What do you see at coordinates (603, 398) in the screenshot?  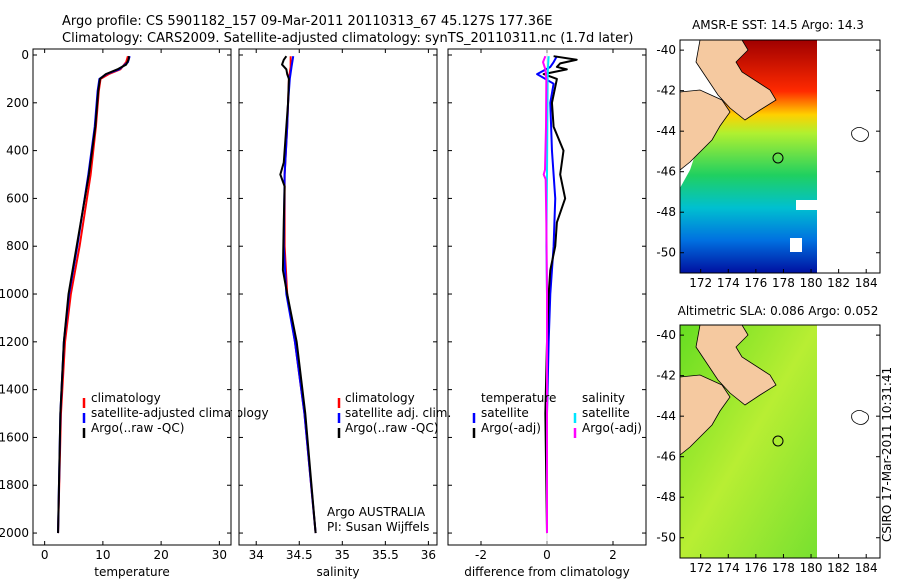 I see `legend-salinity-title: salinity` at bounding box center [603, 398].